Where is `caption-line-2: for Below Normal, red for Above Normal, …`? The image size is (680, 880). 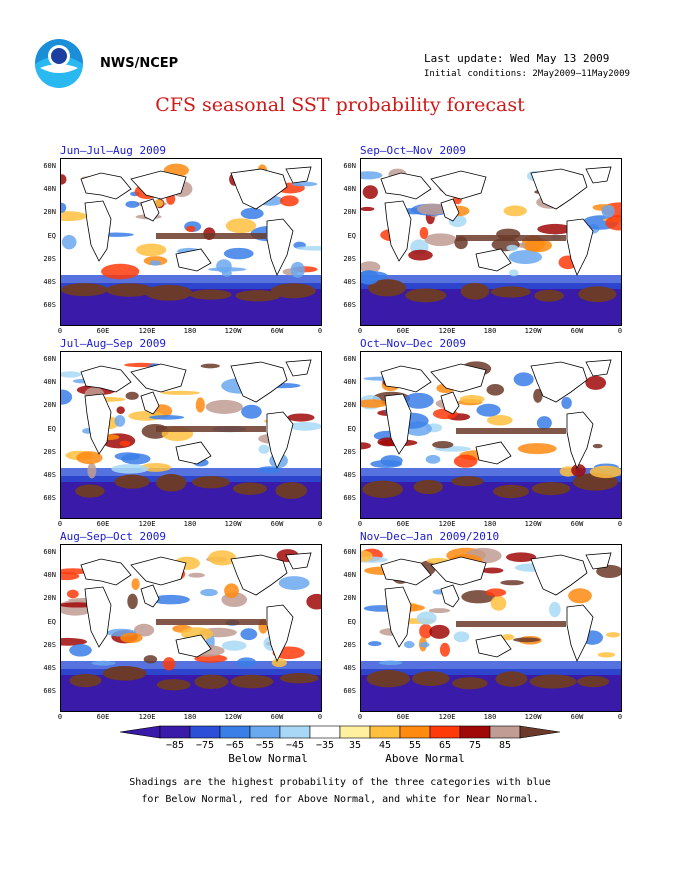 caption-line-2: for Below Normal, red for Above Normal, … is located at coordinates (340, 799).